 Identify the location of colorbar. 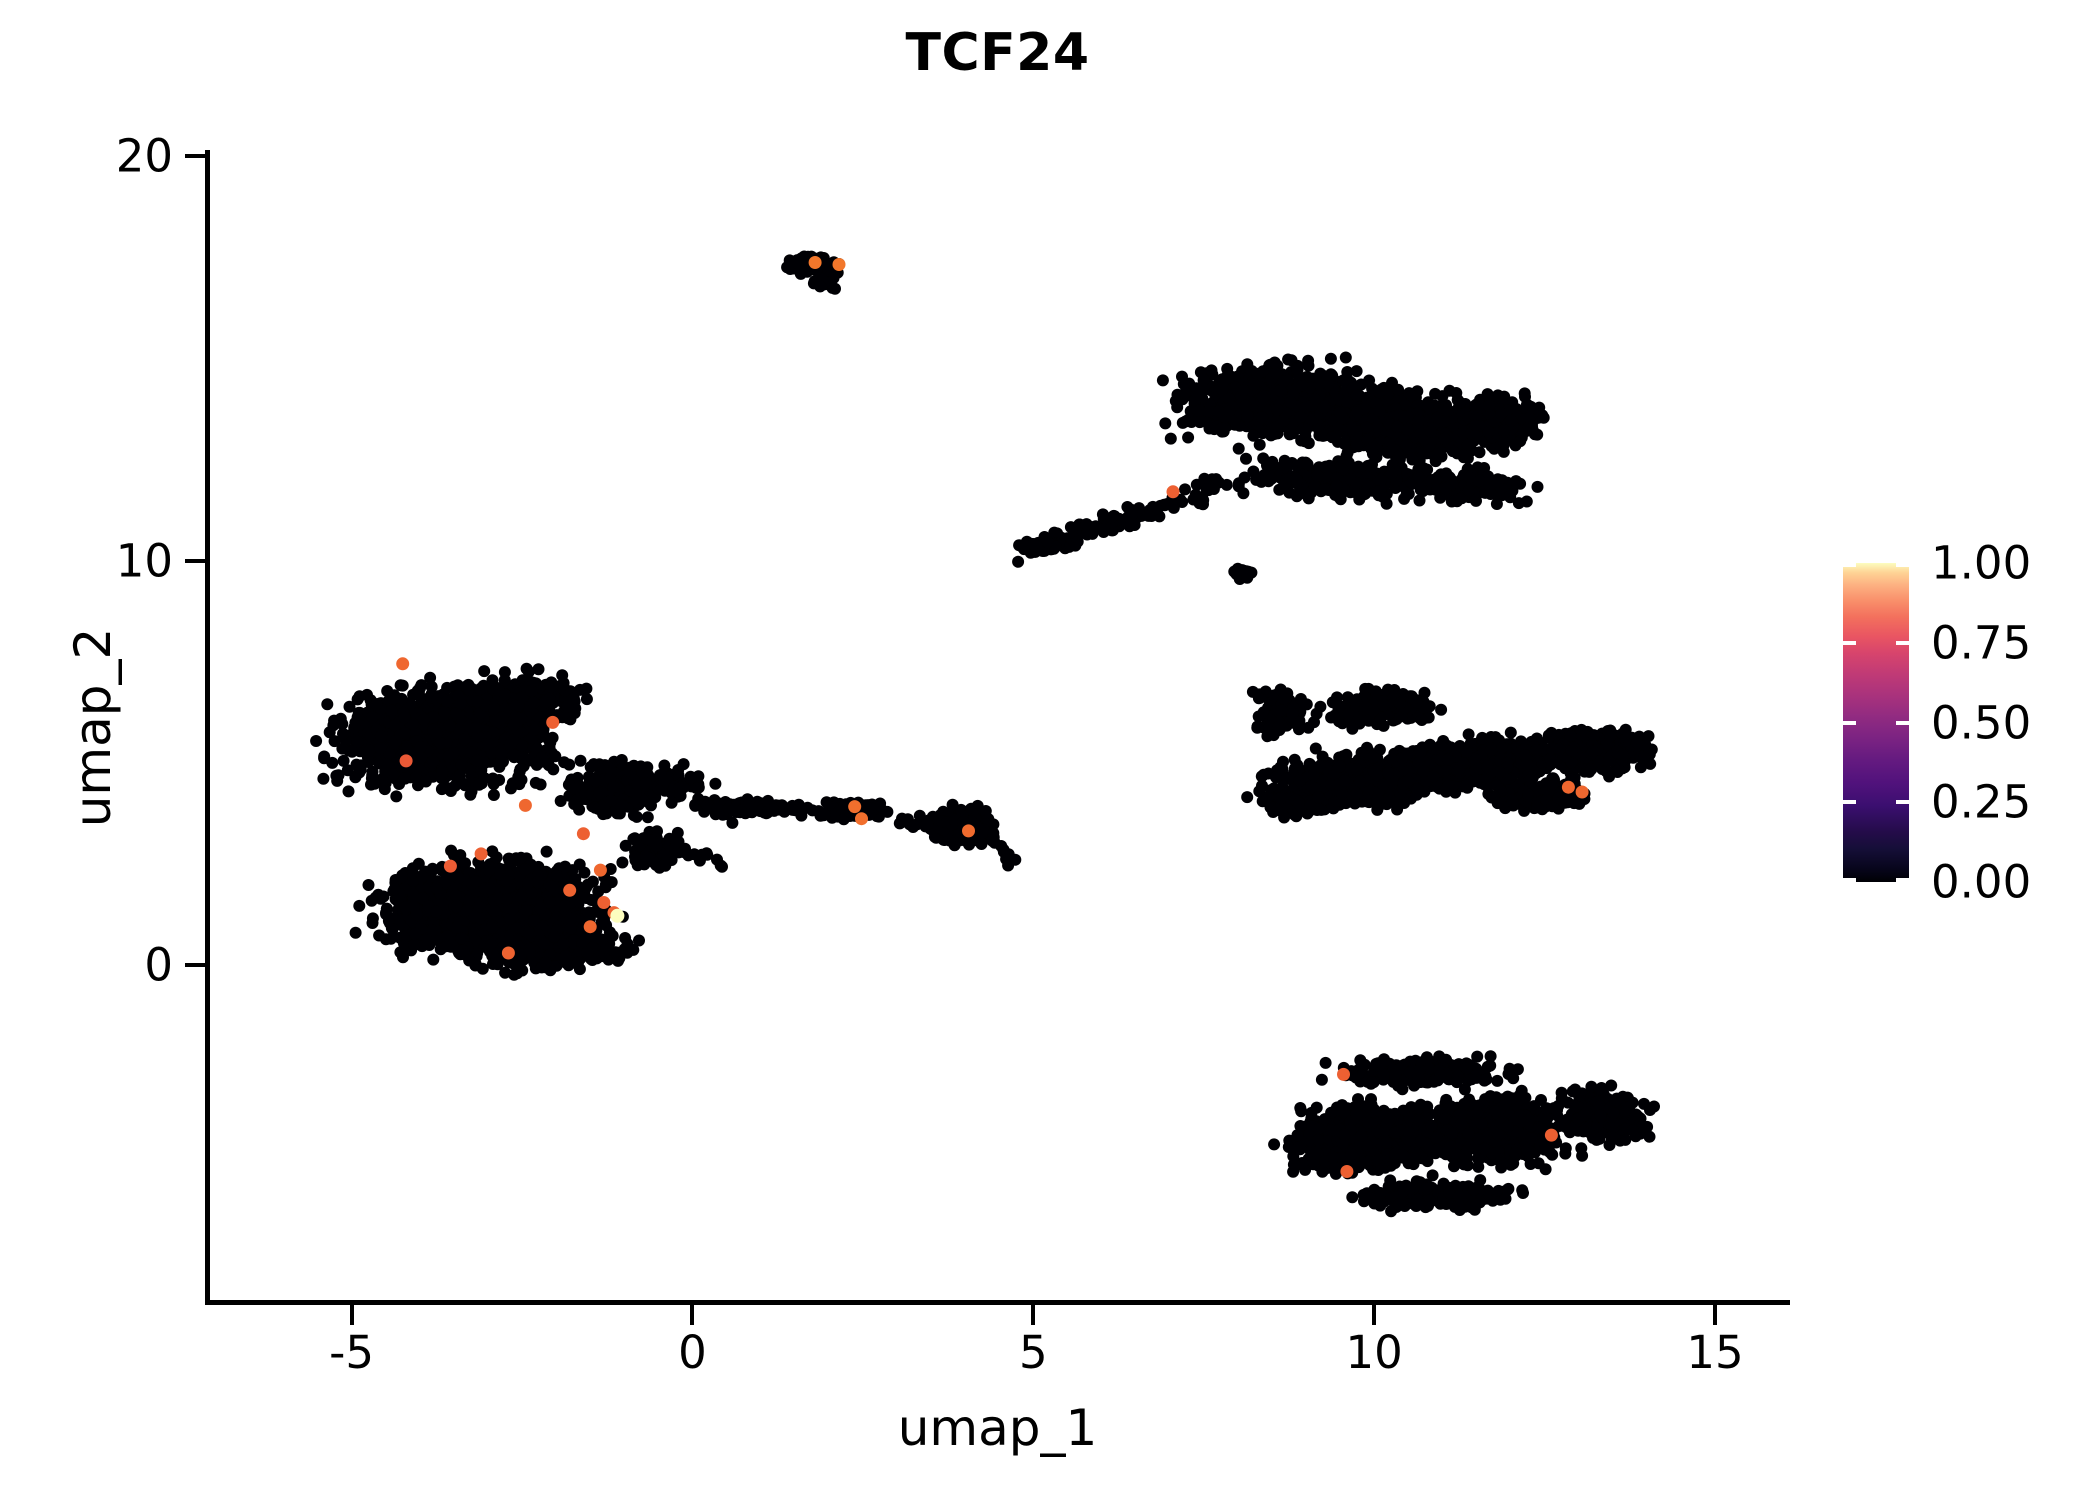
(1876, 722).